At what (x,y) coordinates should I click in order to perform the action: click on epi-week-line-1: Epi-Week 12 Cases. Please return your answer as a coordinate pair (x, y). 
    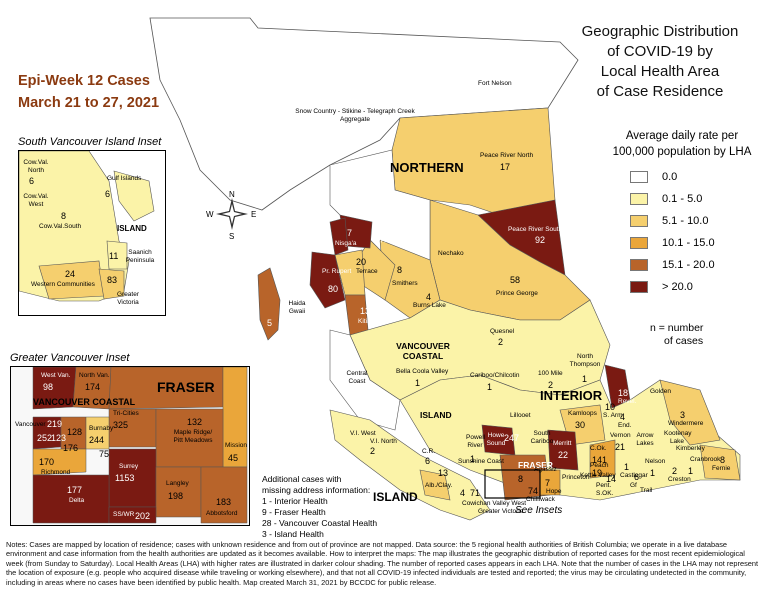
    Looking at the image, I should click on (84, 81).